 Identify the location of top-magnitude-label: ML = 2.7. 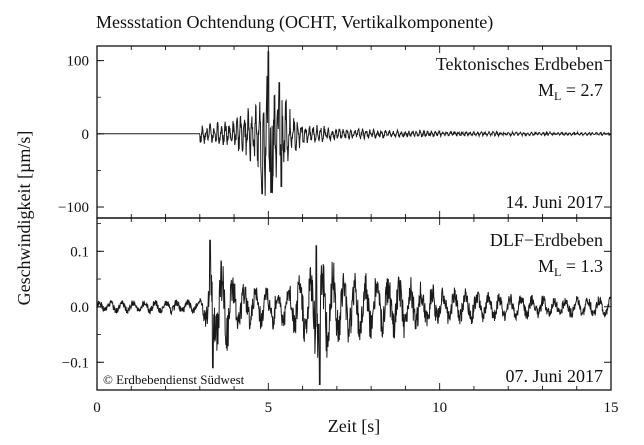
(570, 91).